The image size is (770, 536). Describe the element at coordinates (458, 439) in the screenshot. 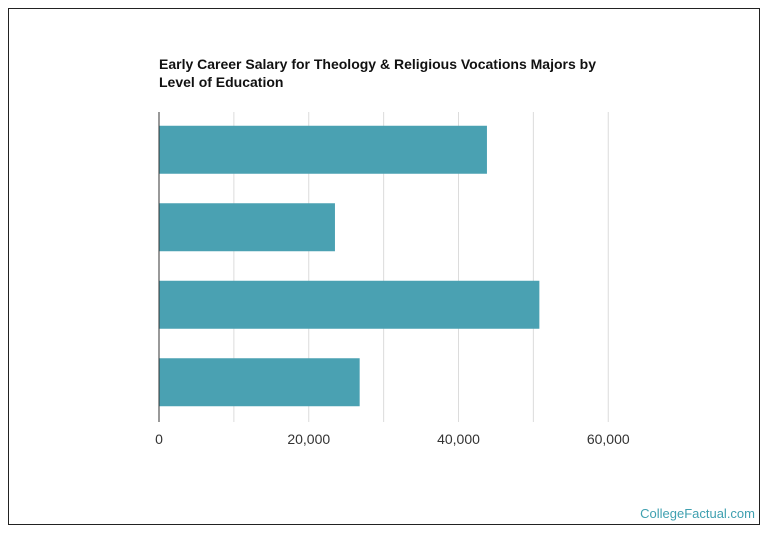

I see `x-tick-label: 40,000` at that location.